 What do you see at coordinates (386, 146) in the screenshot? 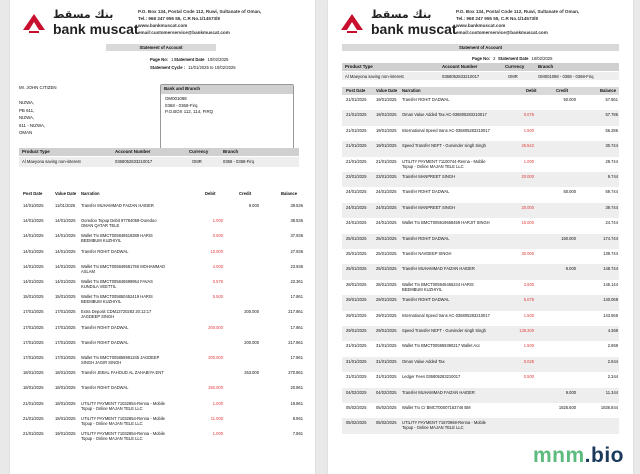
I see `value-date: 19/01/2025` at bounding box center [386, 146].